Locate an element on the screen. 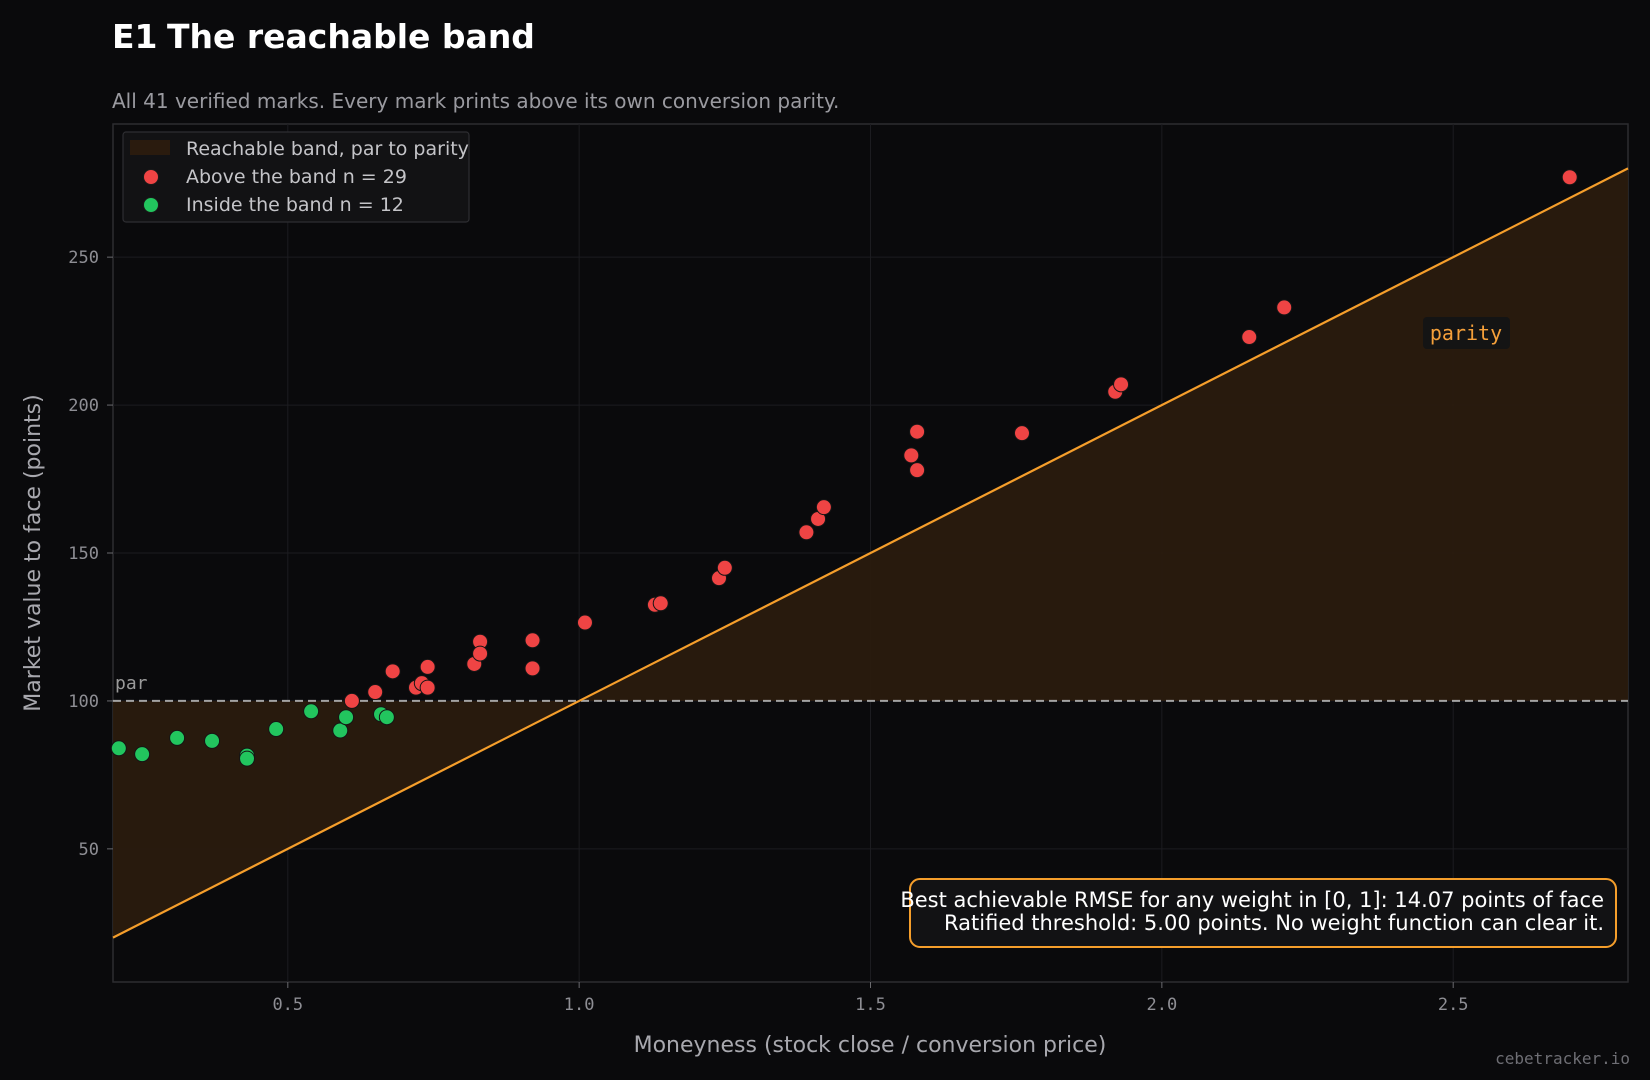 The width and height of the screenshot is (1650, 1080). y-tick-label: 200 is located at coordinates (83, 406).